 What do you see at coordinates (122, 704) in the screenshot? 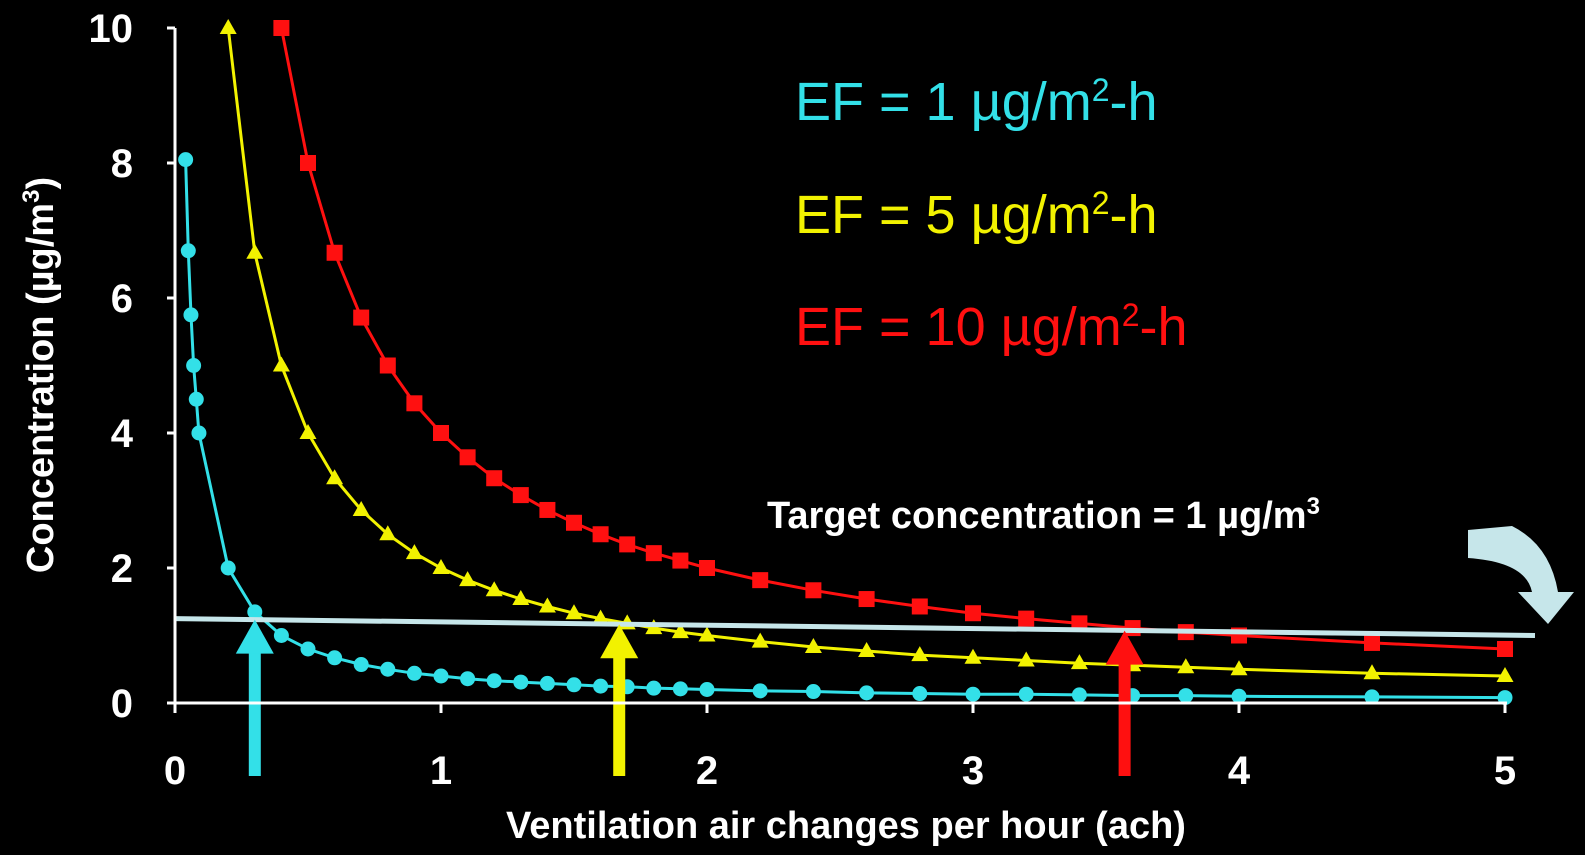
I see `y-tick-label: 0` at bounding box center [122, 704].